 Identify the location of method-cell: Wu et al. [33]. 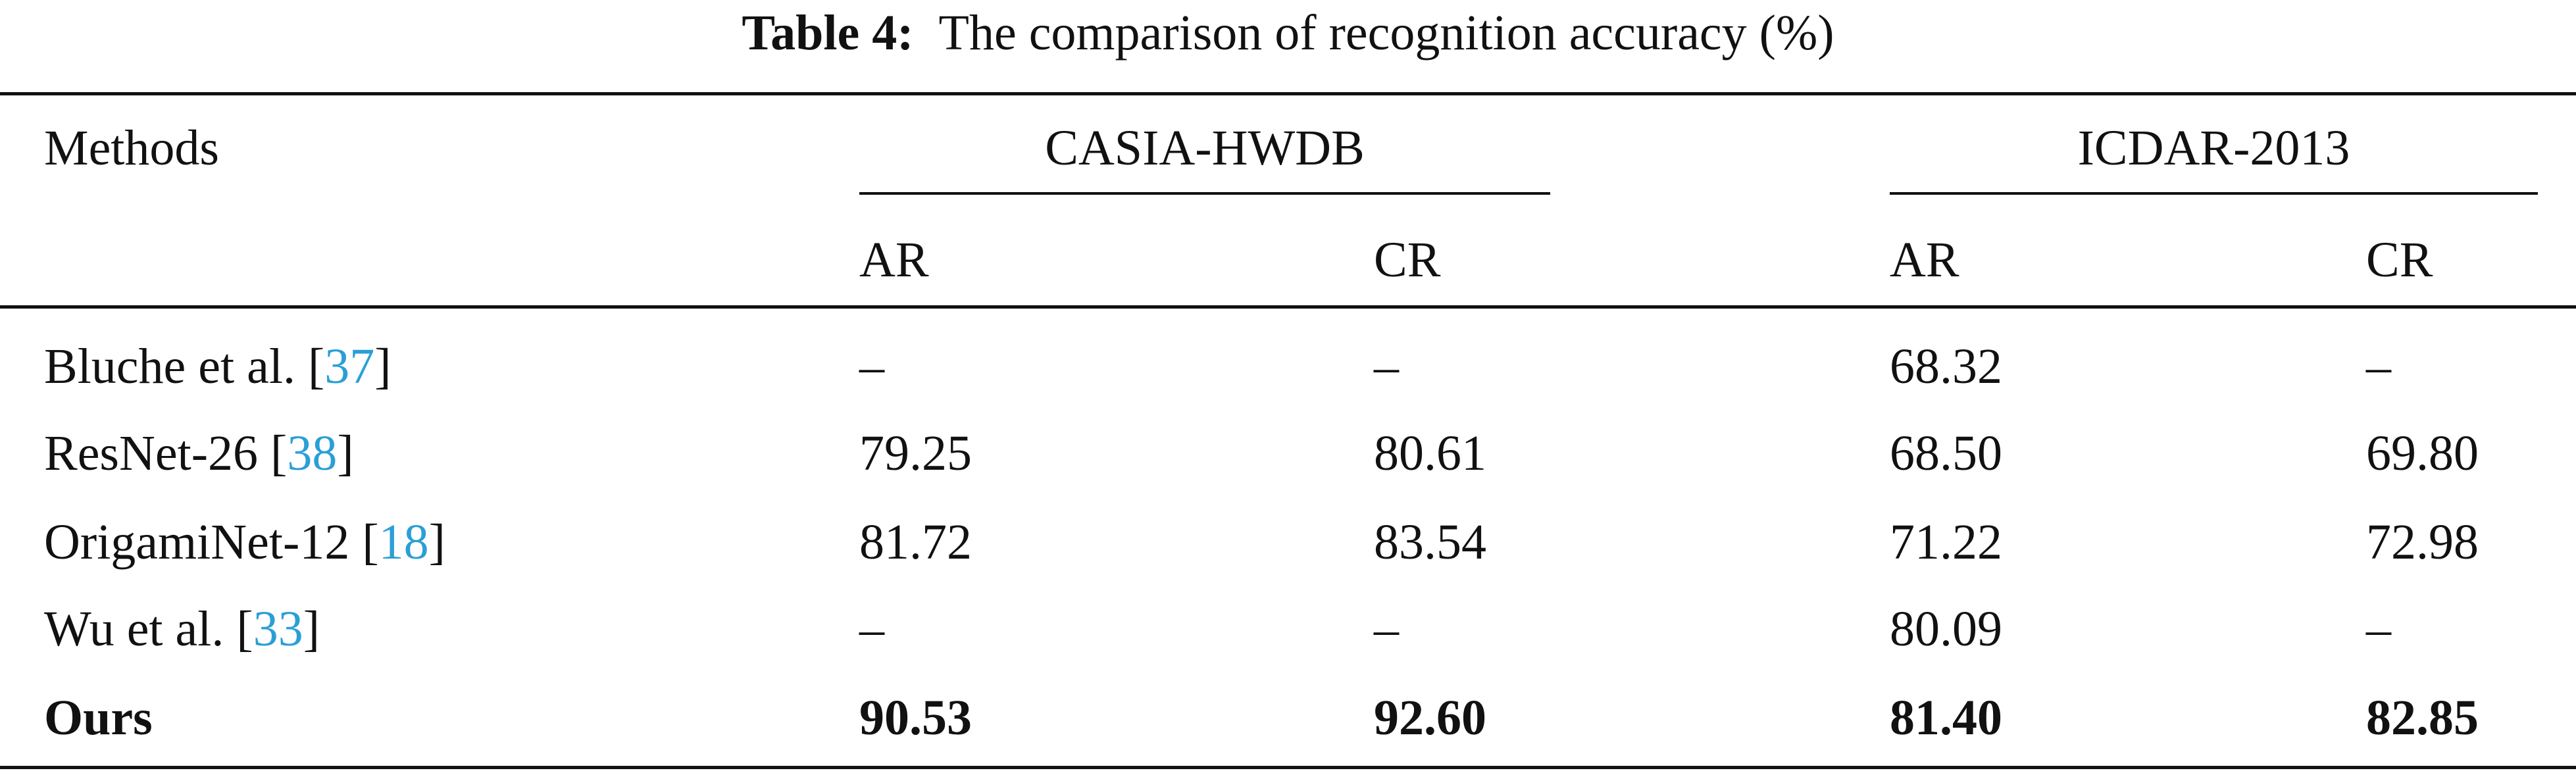
(182, 629).